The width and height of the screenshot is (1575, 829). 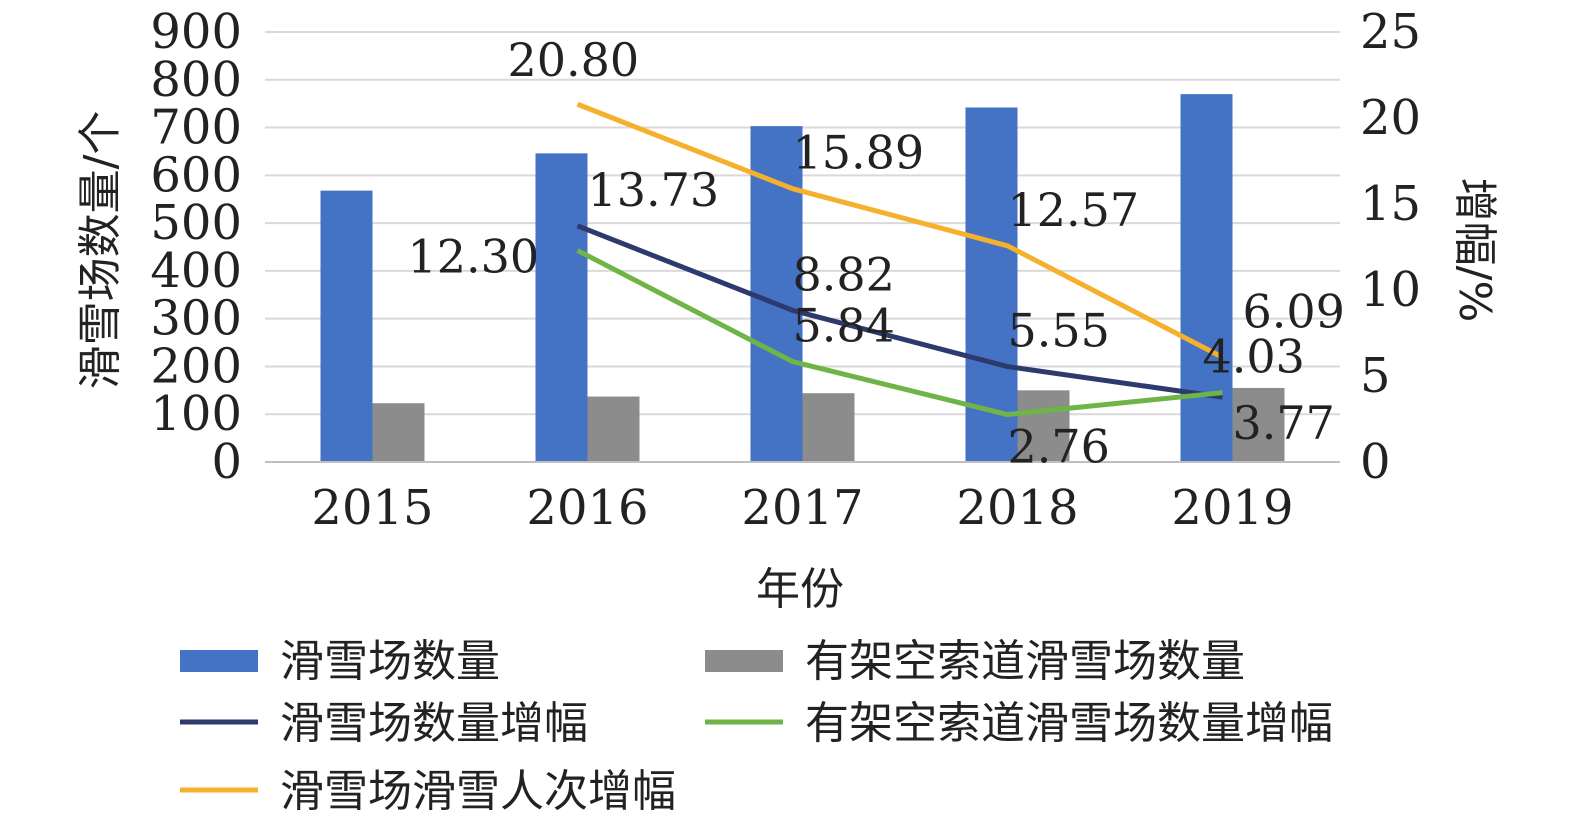 I want to click on y-tick-label: 900, so click(x=196, y=32).